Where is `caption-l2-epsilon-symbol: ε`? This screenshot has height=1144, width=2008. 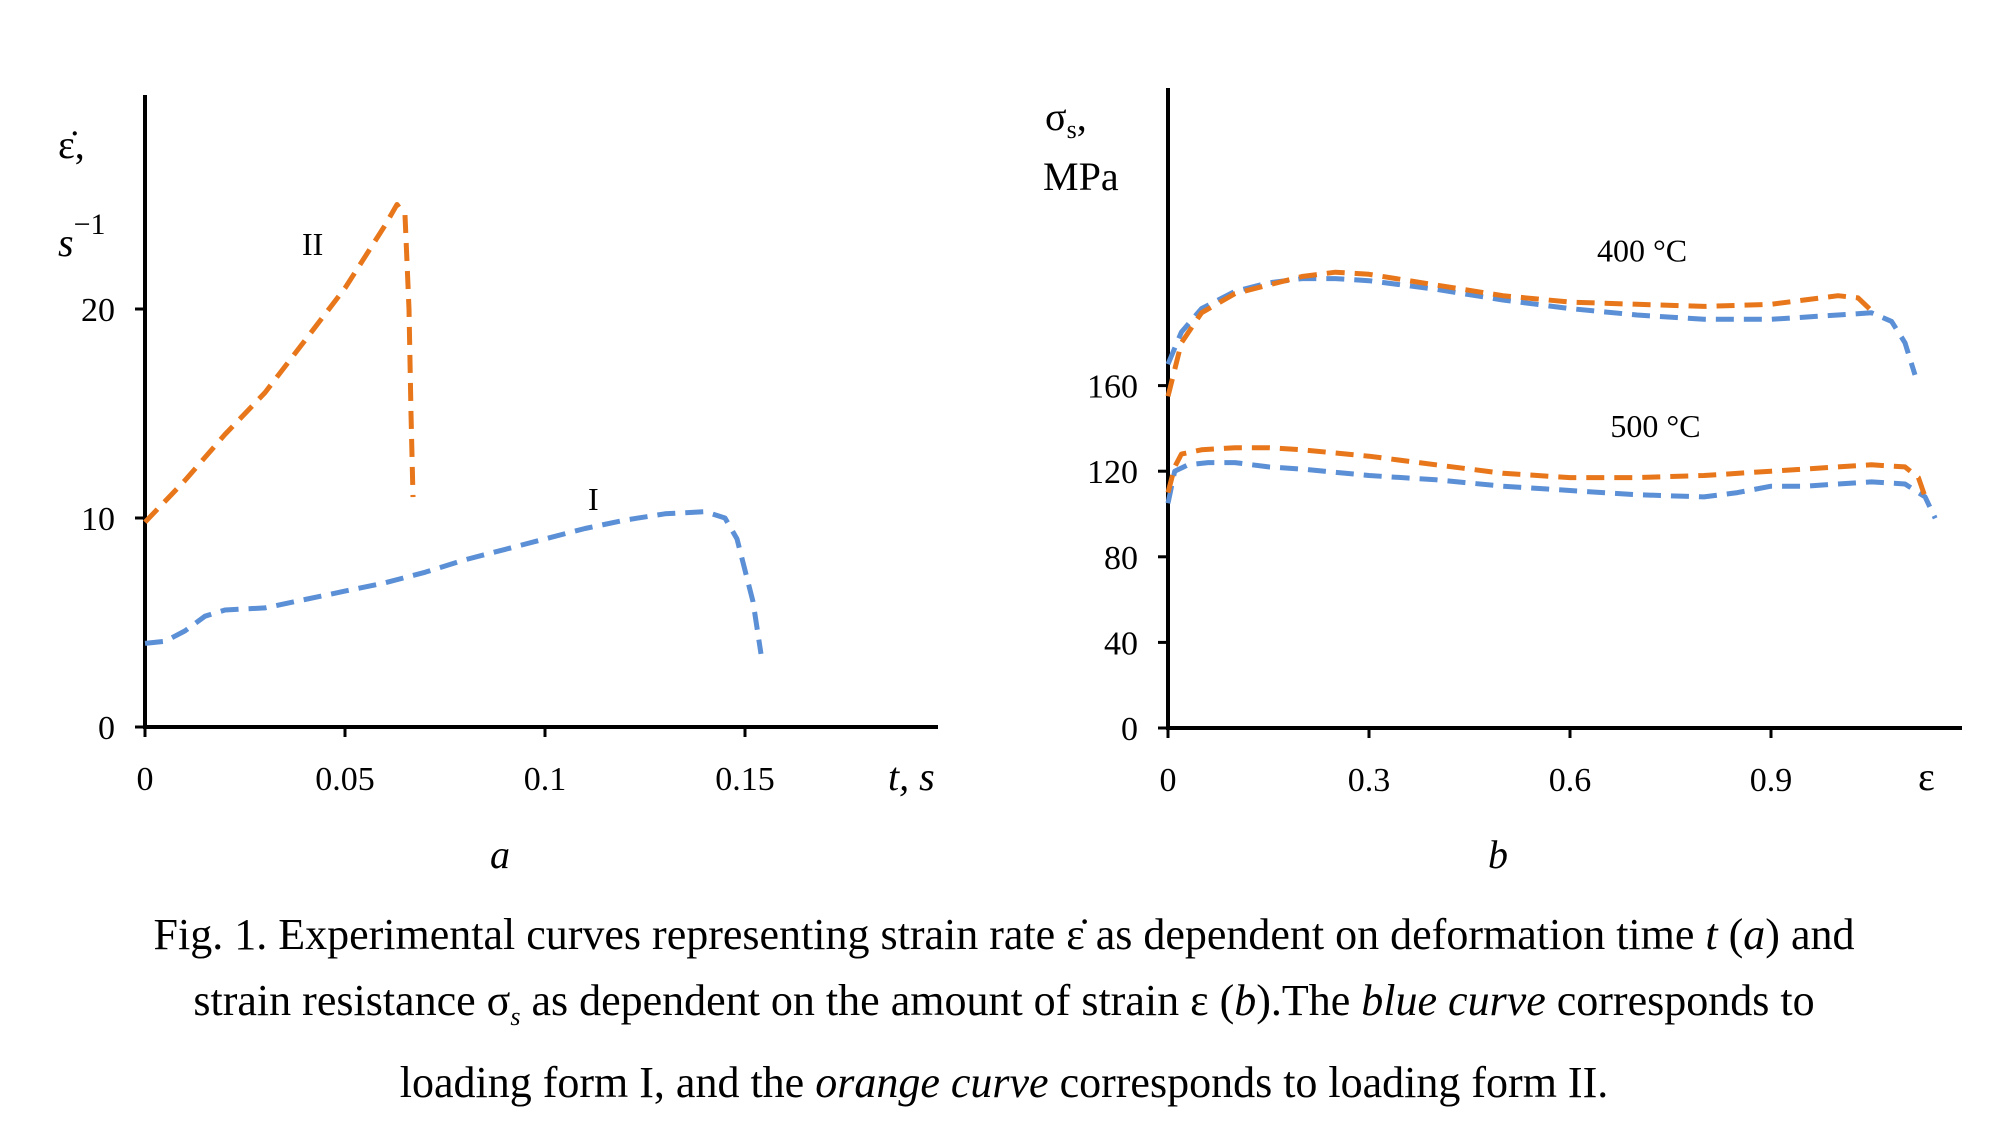 caption-l2-epsilon-symbol: ε is located at coordinates (1199, 1000).